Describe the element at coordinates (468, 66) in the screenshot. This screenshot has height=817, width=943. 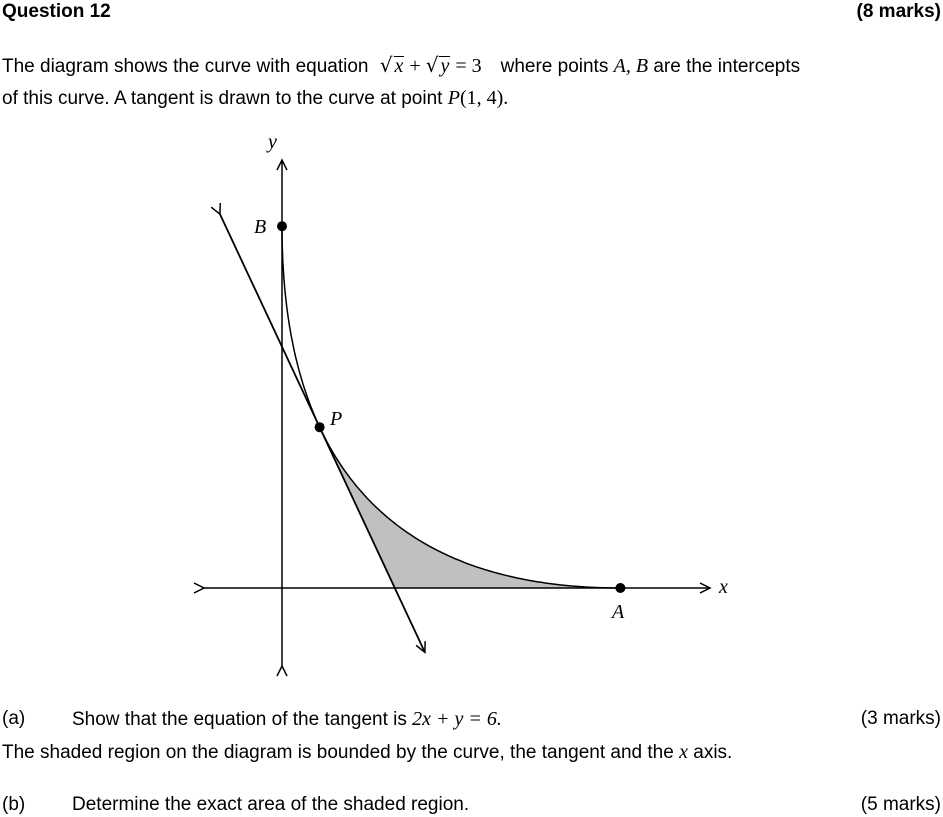
I see `eq-equals: = 3` at that location.